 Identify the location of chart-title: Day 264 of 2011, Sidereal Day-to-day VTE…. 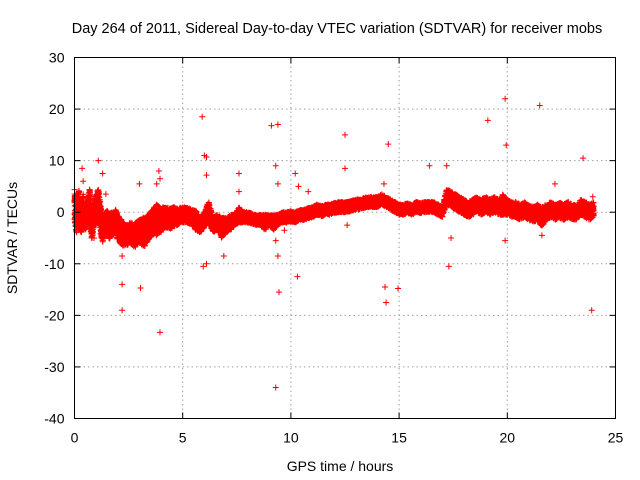
(337, 29).